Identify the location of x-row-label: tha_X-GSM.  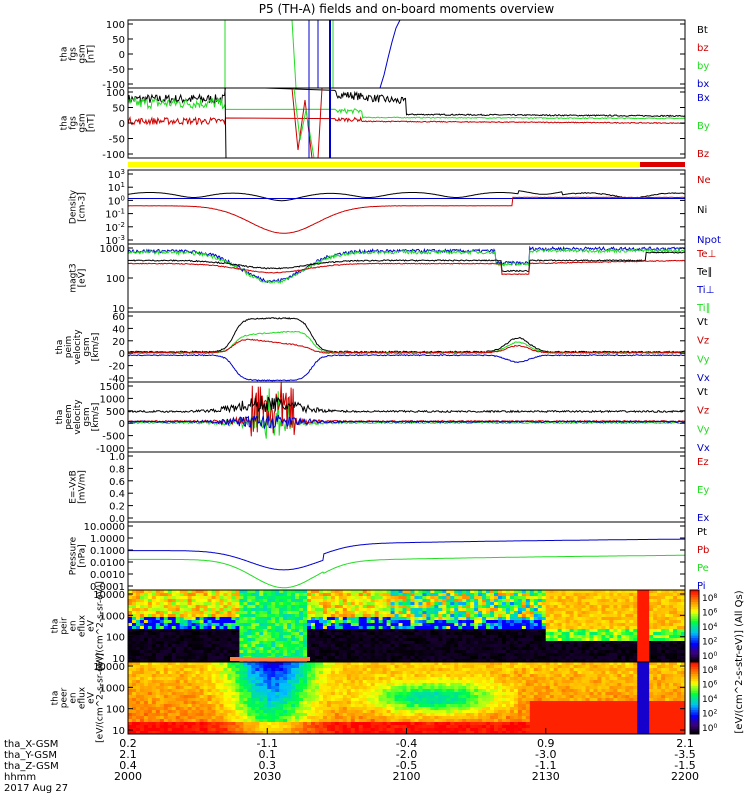
(31, 744).